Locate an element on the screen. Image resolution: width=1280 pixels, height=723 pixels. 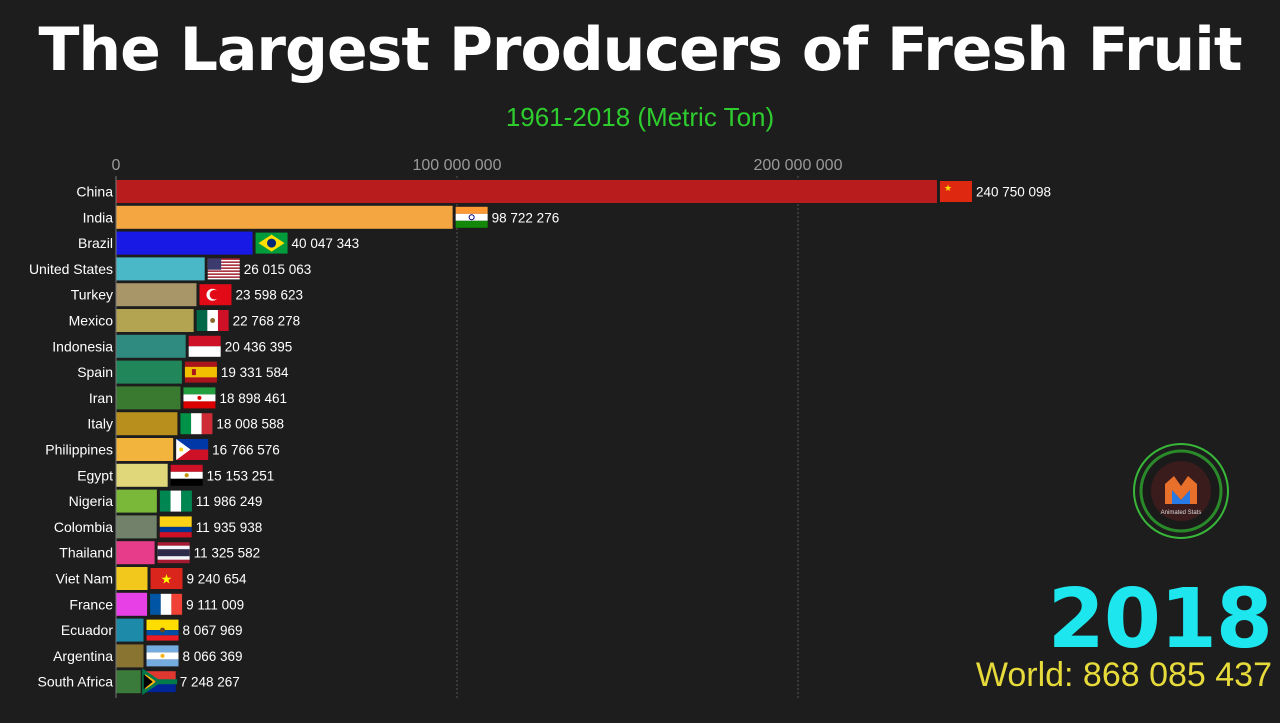
country-label: South Africa is located at coordinates (76, 682).